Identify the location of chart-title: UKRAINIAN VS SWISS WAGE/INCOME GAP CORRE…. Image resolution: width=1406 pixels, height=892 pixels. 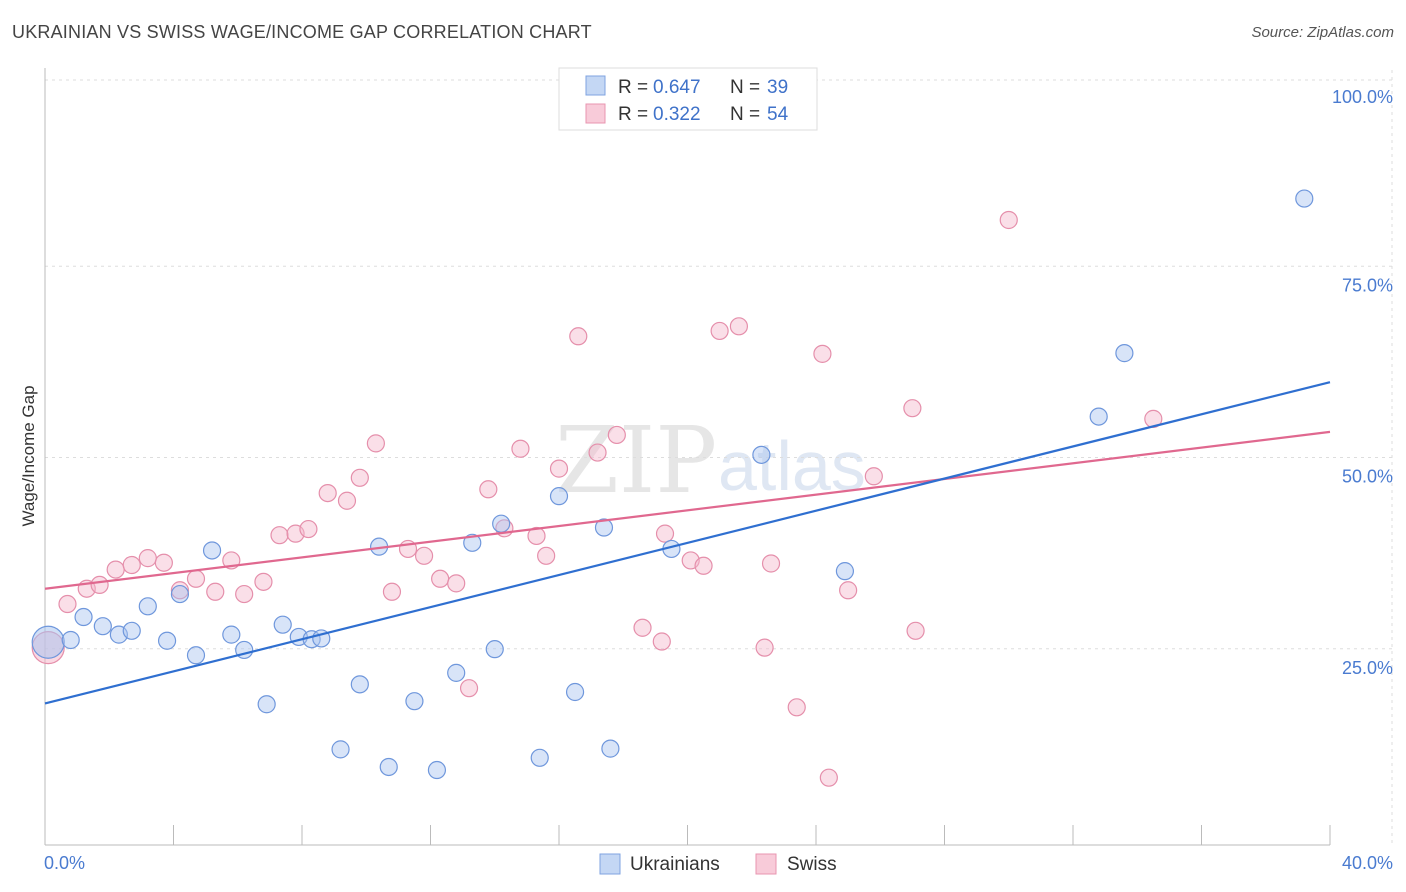
(302, 32).